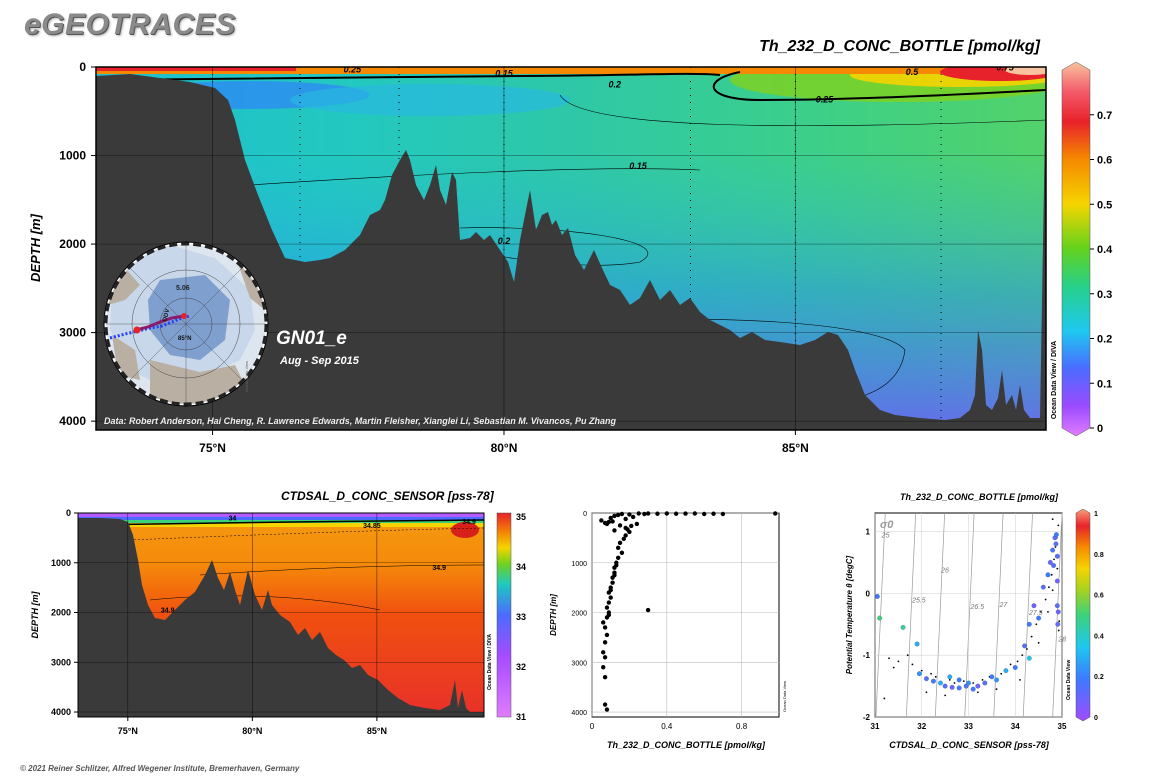 The width and height of the screenshot is (1156, 779). I want to click on main-x-tick-label-2: 85°N, so click(795, 448).